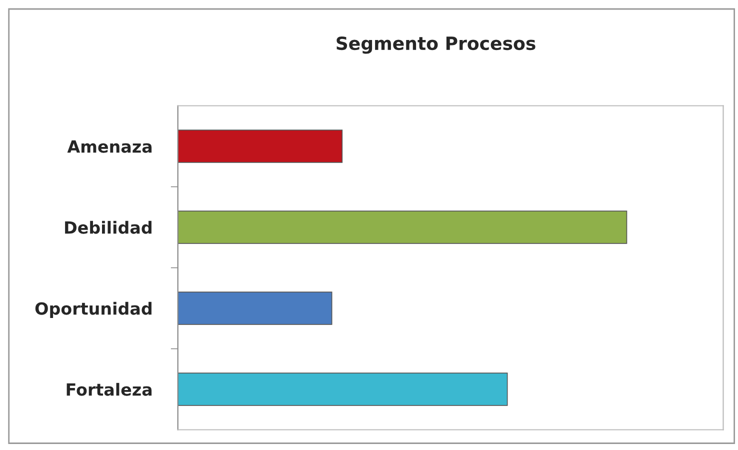 The image size is (738, 450). What do you see at coordinates (109, 146) in the screenshot?
I see `y-tick-label: Amenaza` at bounding box center [109, 146].